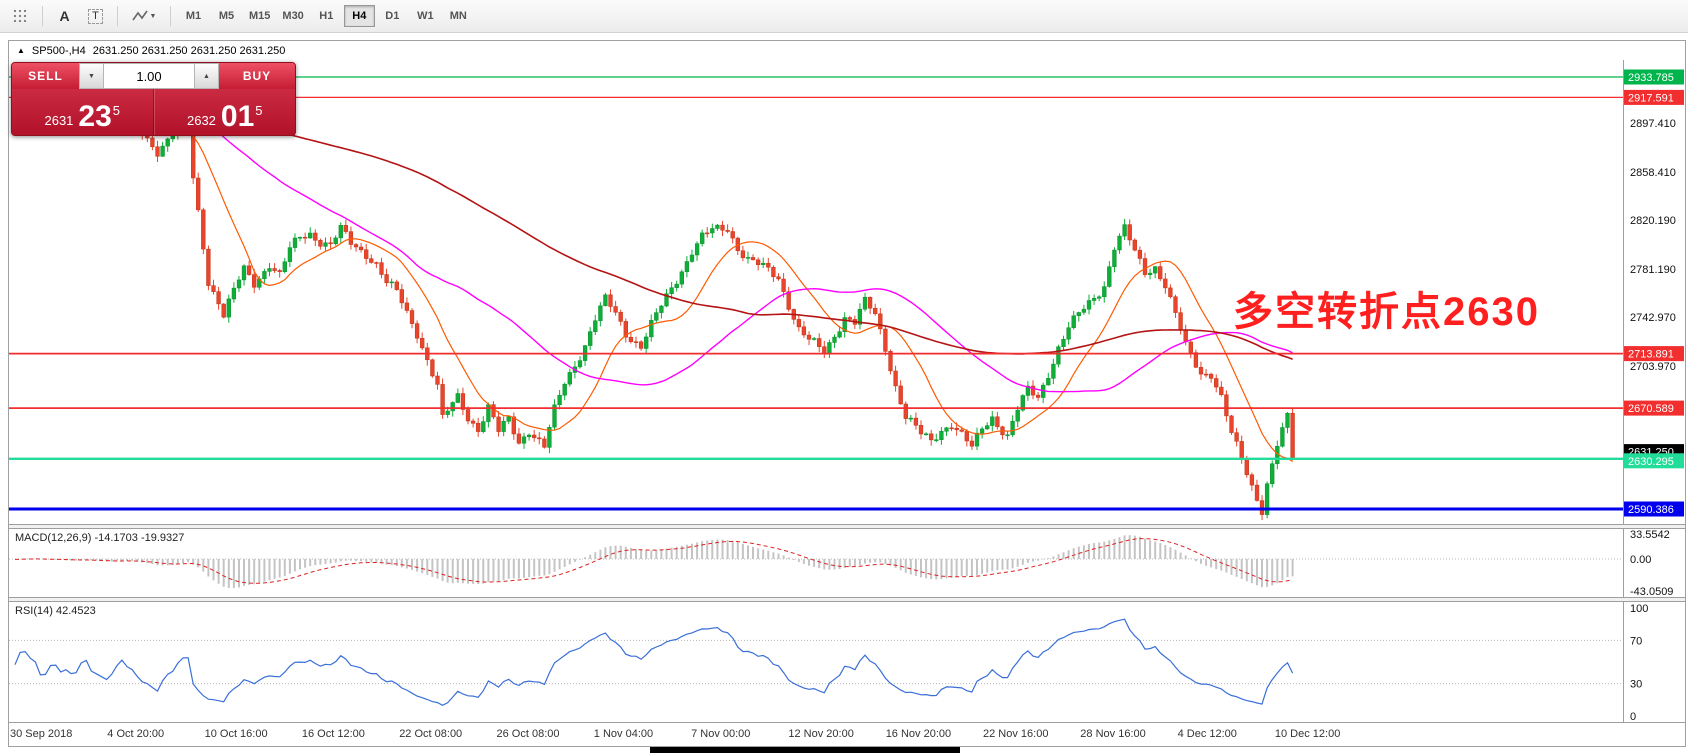 This screenshot has width=1688, height=753. I want to click on buy-price-sup: 5, so click(259, 110).